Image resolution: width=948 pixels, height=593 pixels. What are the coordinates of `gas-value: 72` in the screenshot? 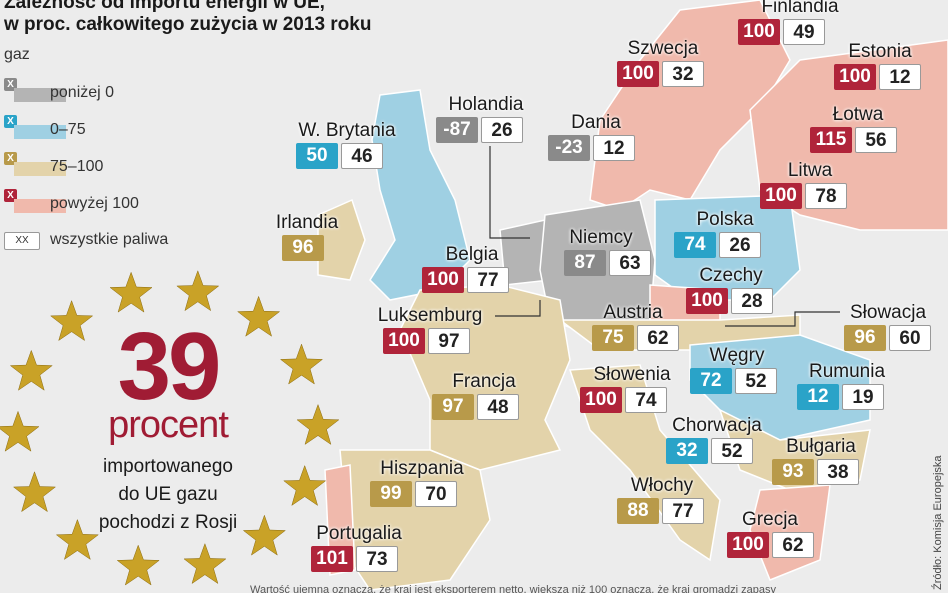 It's located at (711, 381).